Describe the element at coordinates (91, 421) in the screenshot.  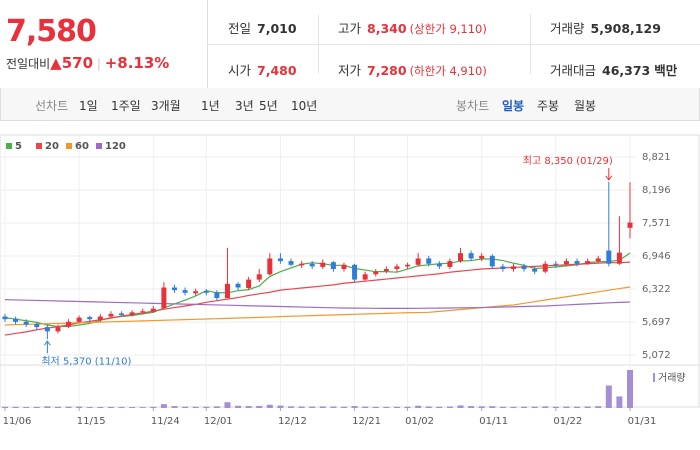
I see `x-tick-label: 11/15` at that location.